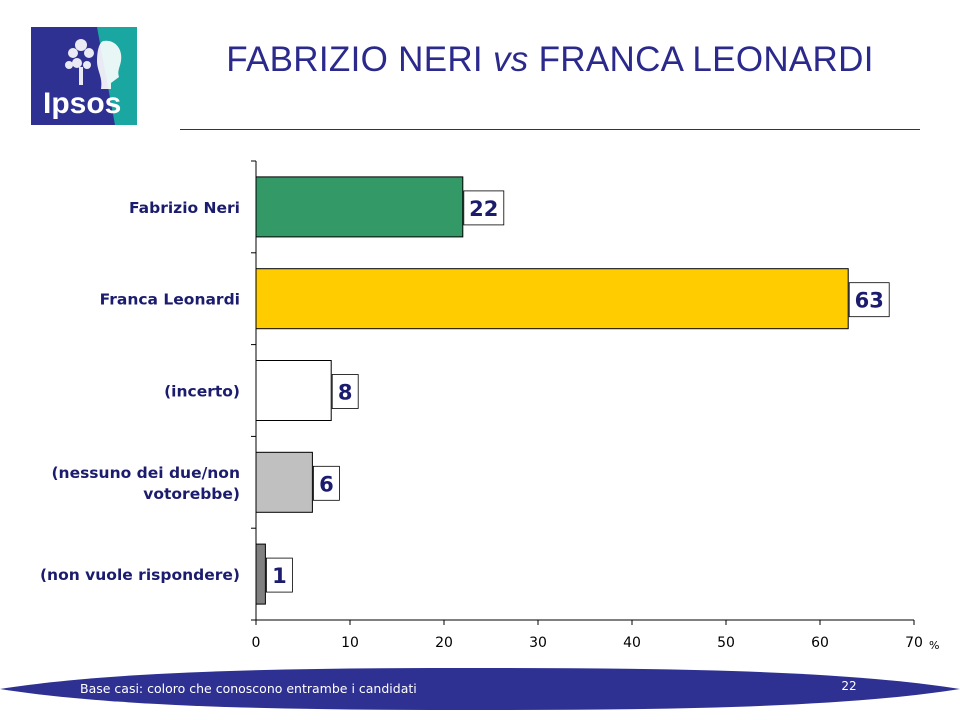 The image size is (960, 720). Describe the element at coordinates (480, 689) in the screenshot. I see `footer-band` at that location.